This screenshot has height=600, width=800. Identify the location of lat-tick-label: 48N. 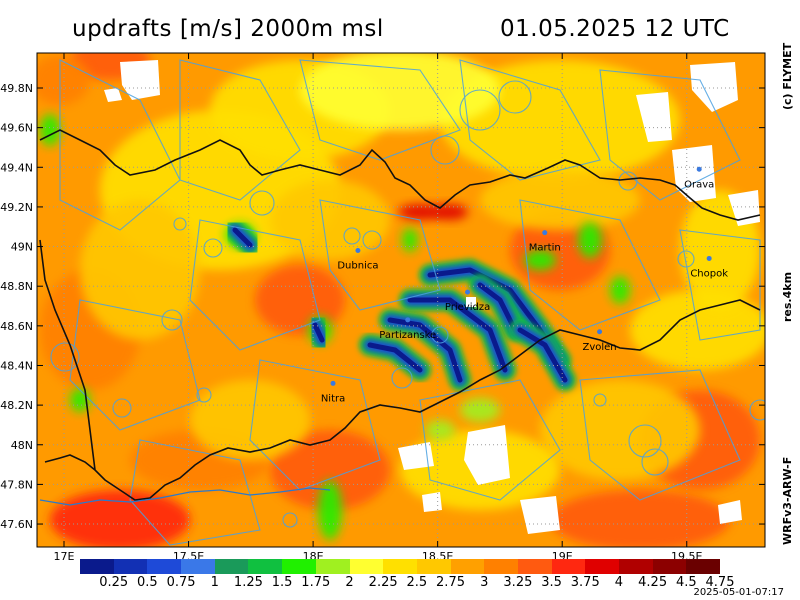
(22, 445).